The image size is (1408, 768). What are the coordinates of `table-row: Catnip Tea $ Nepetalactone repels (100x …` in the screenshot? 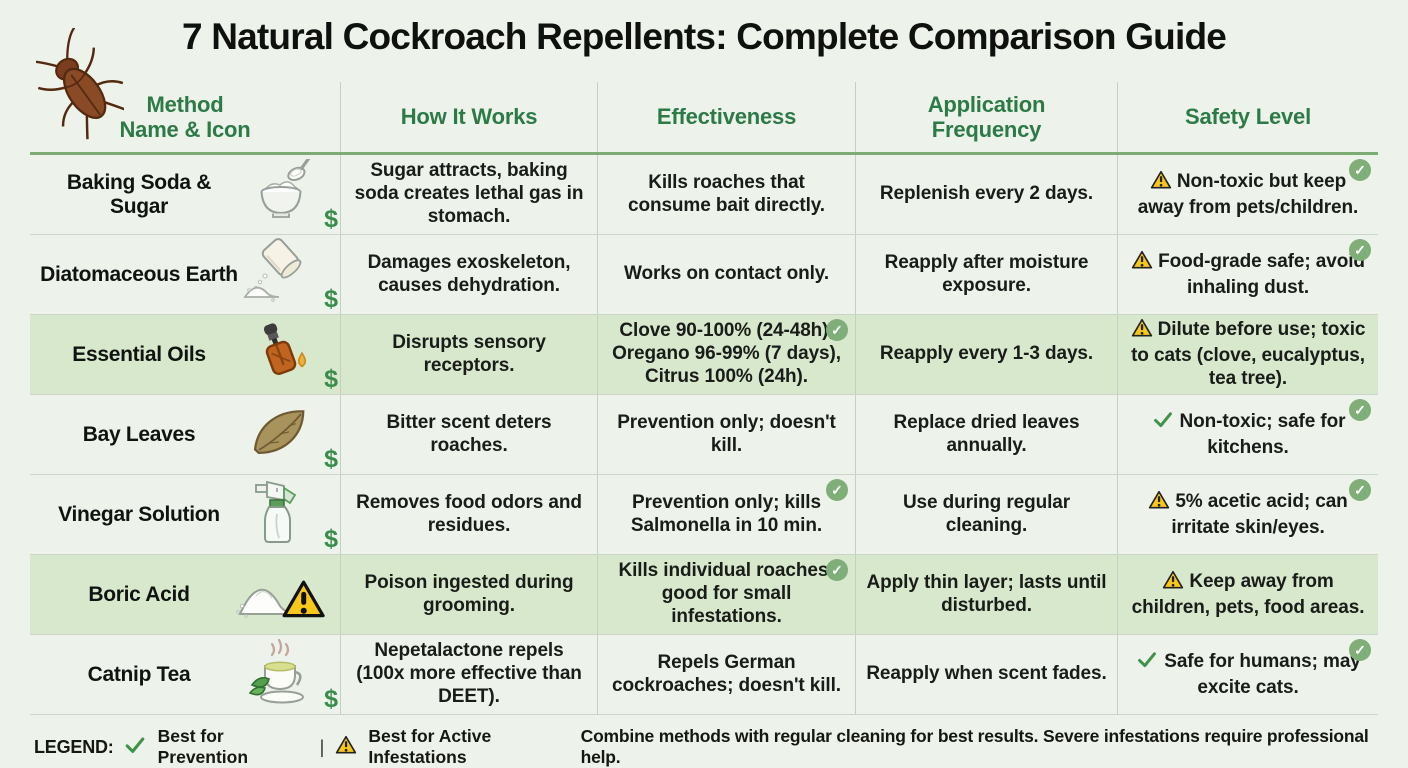 It's located at (704, 675).